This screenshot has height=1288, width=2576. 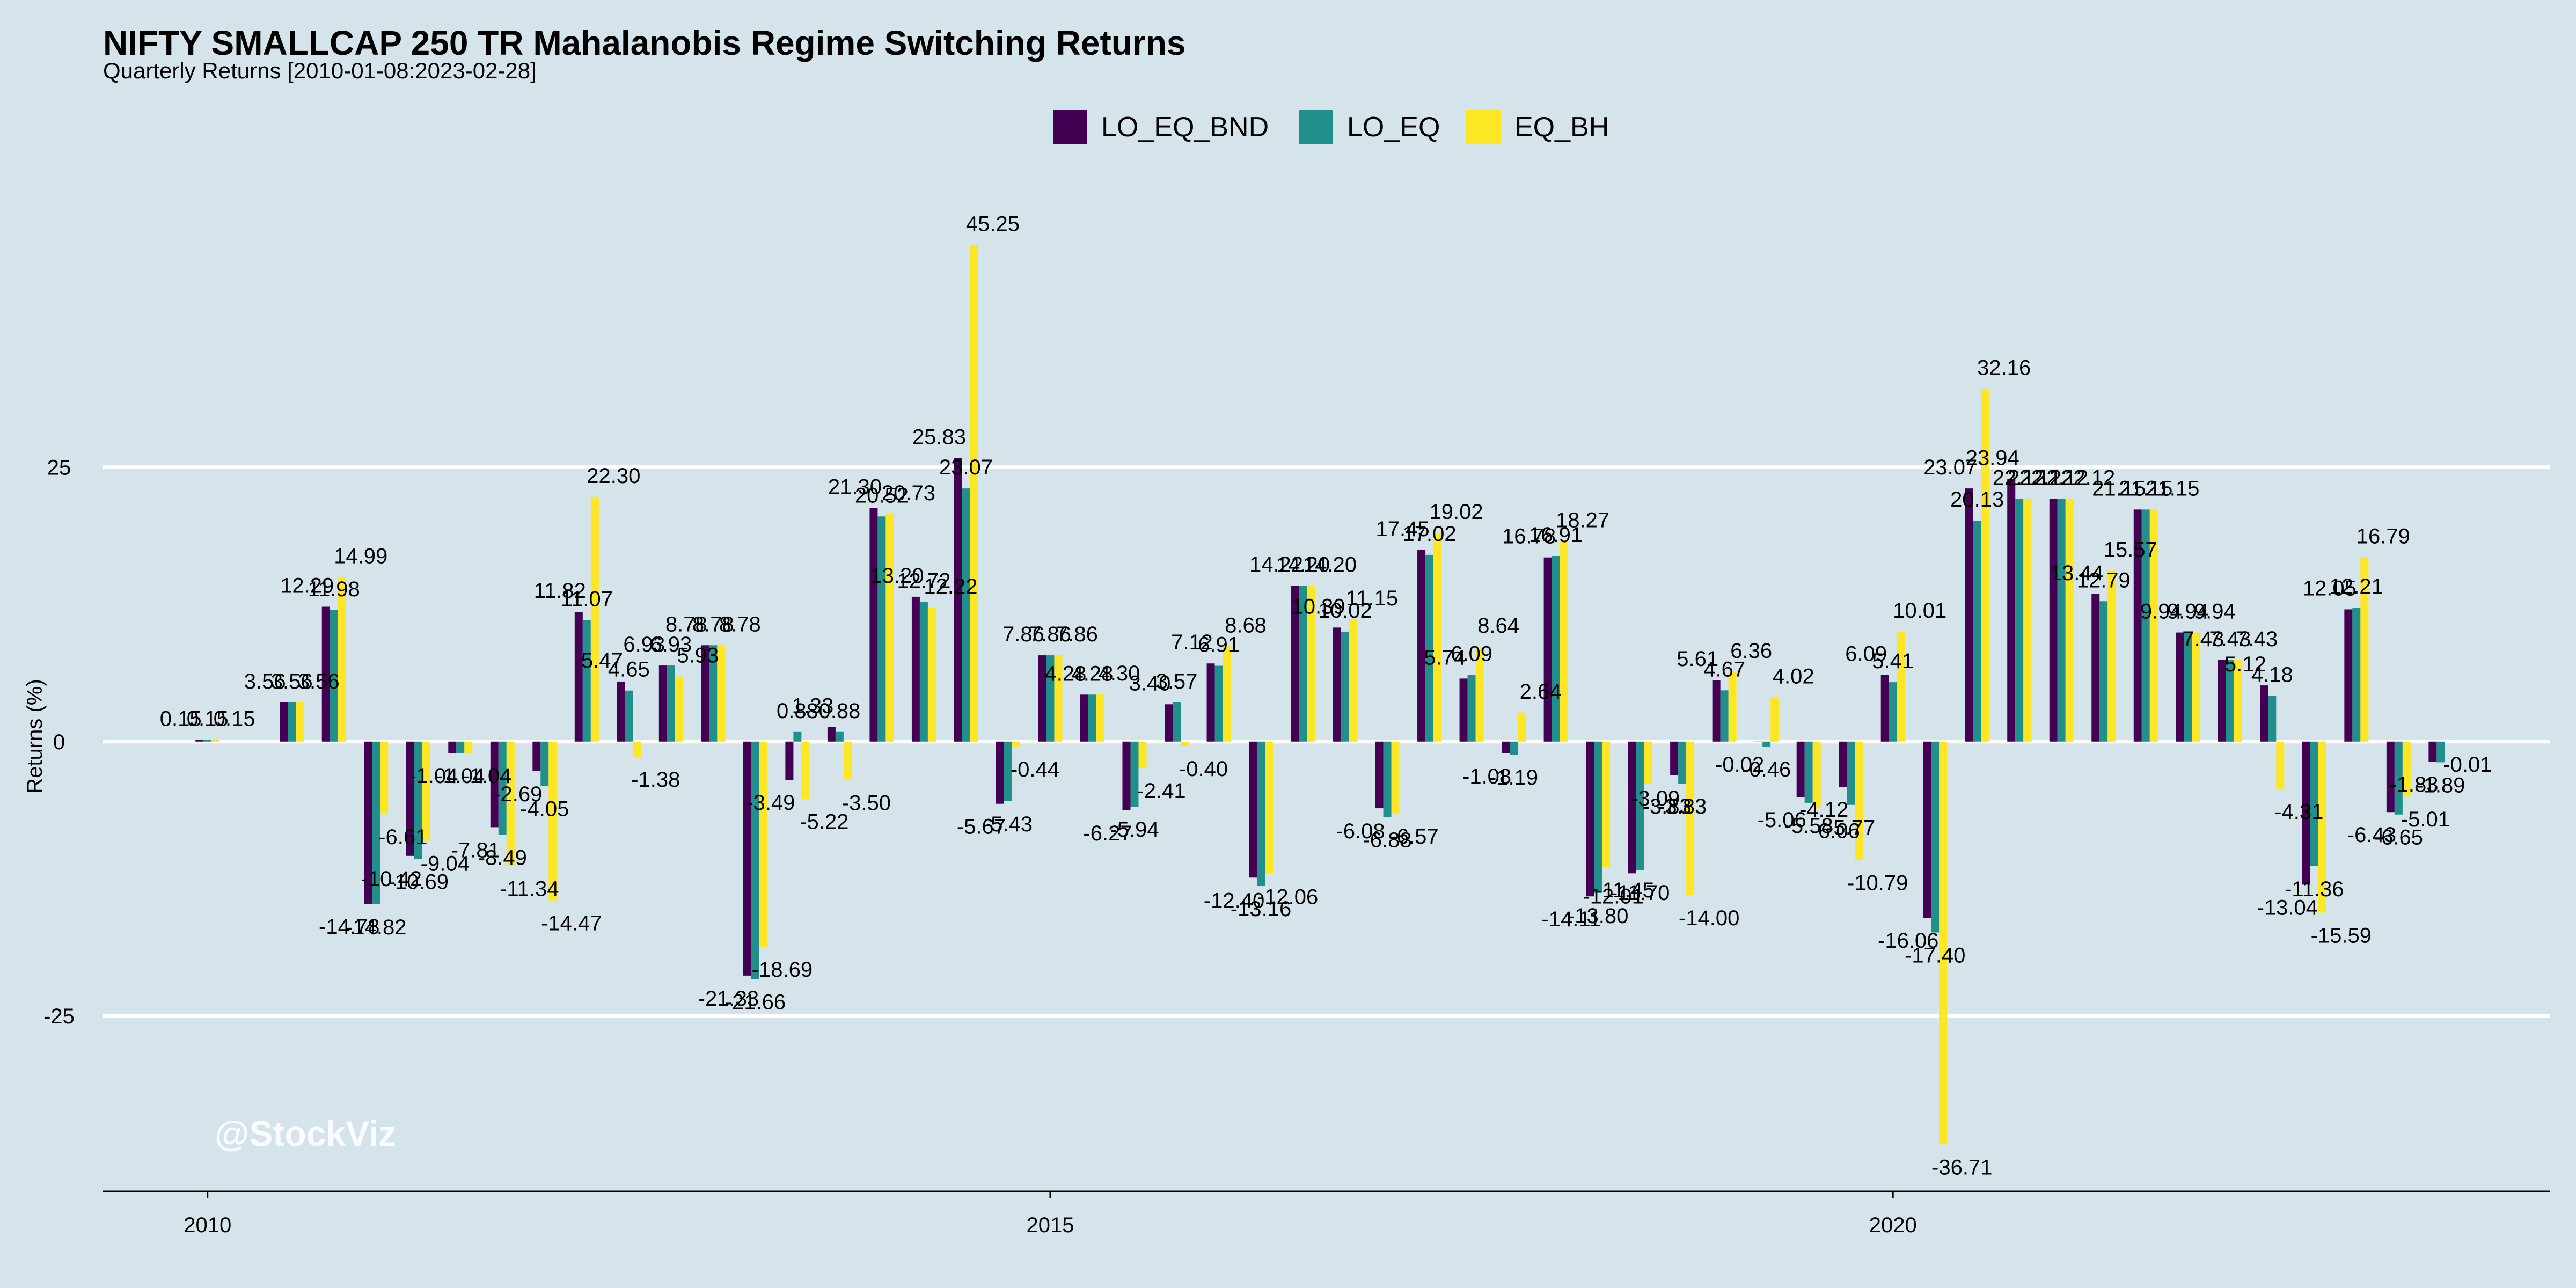 I want to click on data-label: 12.21, so click(x=2356, y=586).